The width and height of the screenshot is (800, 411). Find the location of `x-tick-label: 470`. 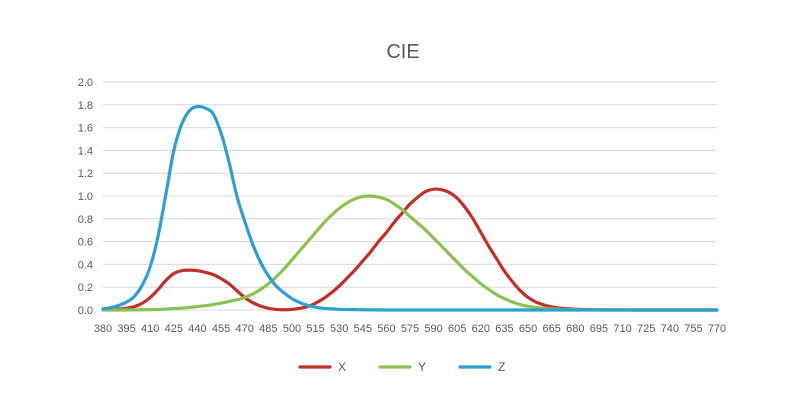

x-tick-label: 470 is located at coordinates (245, 329).